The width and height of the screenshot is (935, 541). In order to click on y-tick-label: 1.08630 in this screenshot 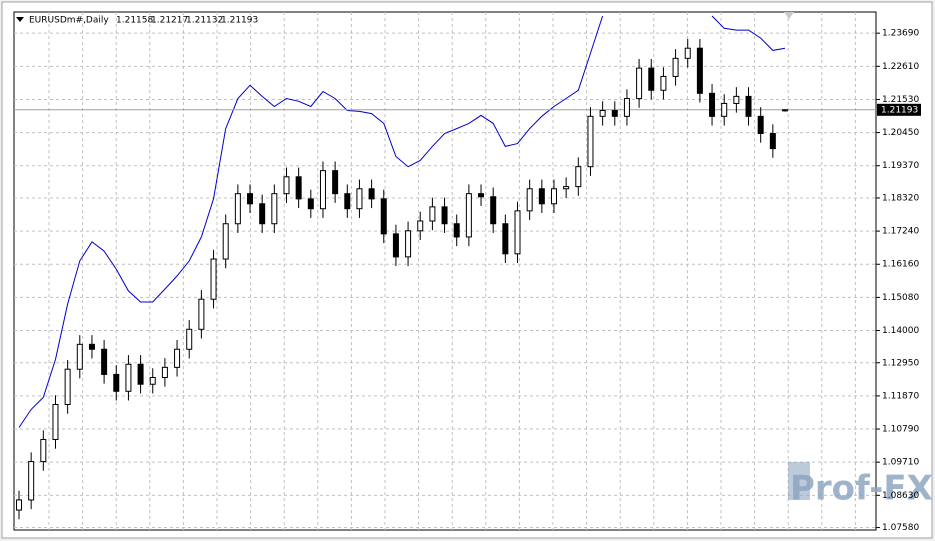, I will do `click(900, 496)`.